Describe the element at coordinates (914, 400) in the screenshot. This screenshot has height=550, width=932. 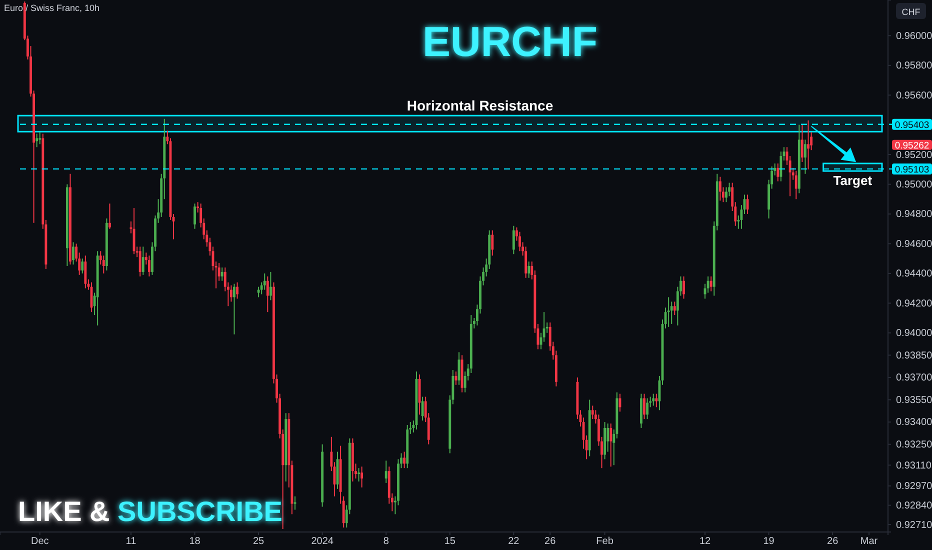
I see `y-tick-label: 0.93550` at that location.